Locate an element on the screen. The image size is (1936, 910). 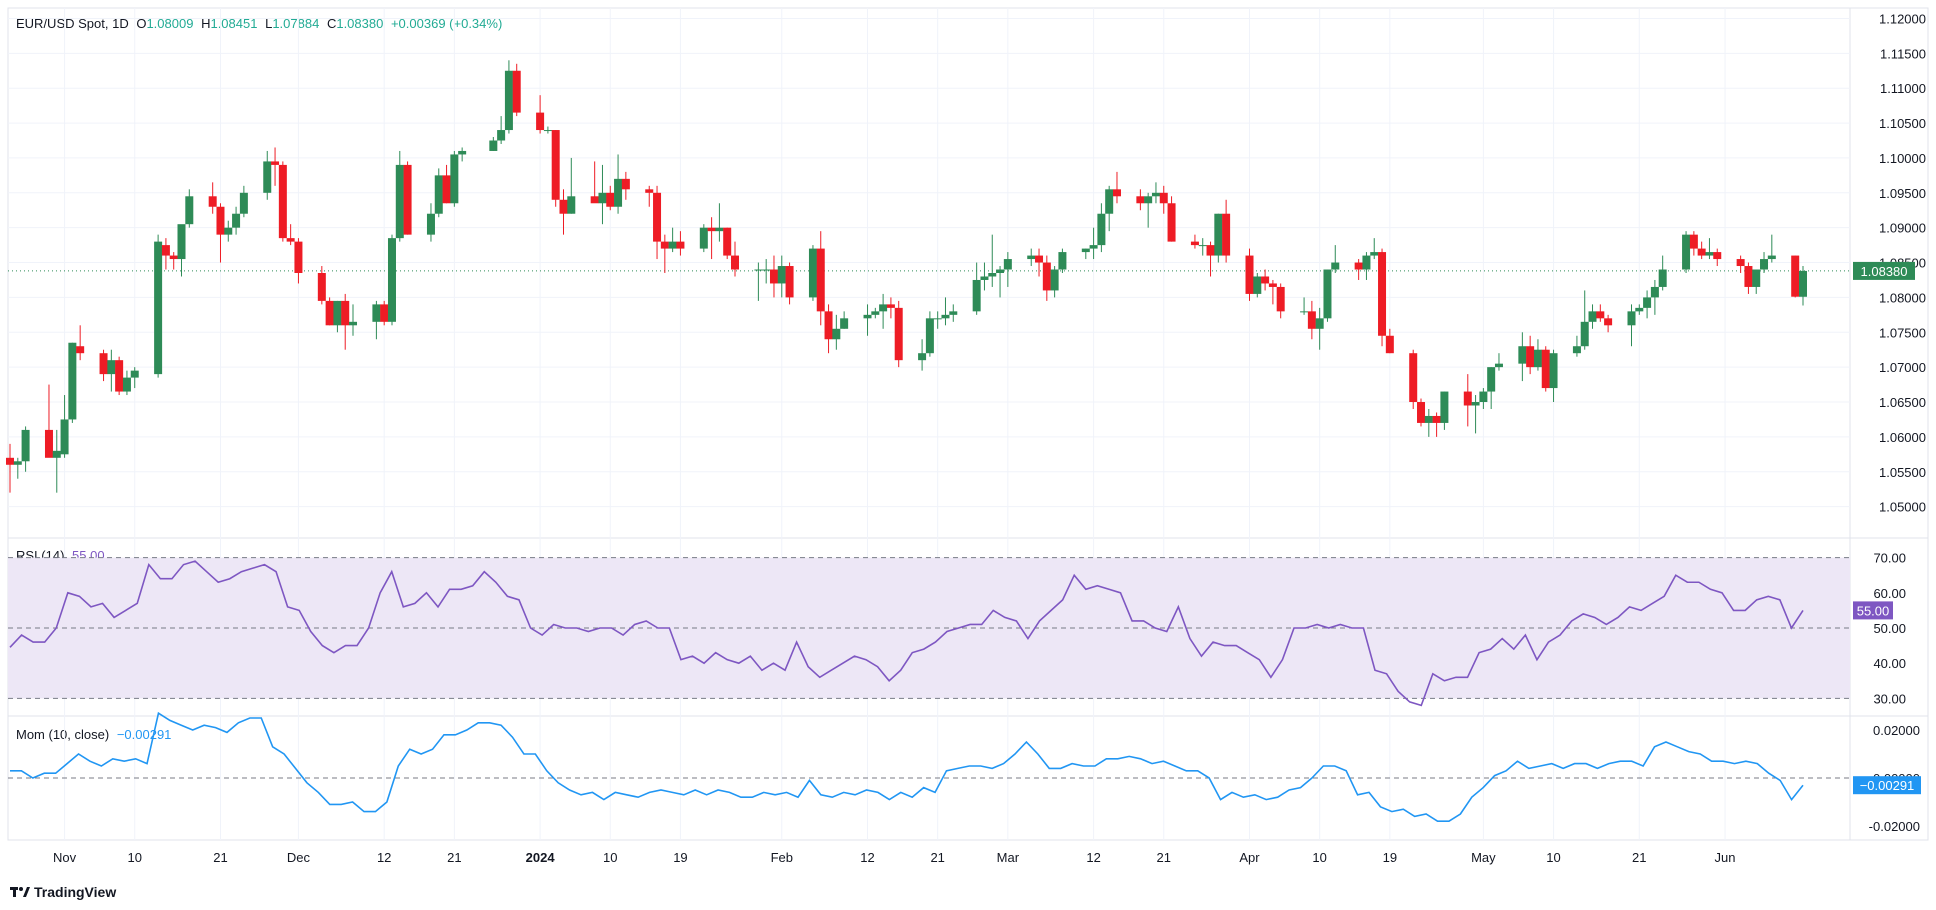
rsi-line is located at coordinates (906, 633).